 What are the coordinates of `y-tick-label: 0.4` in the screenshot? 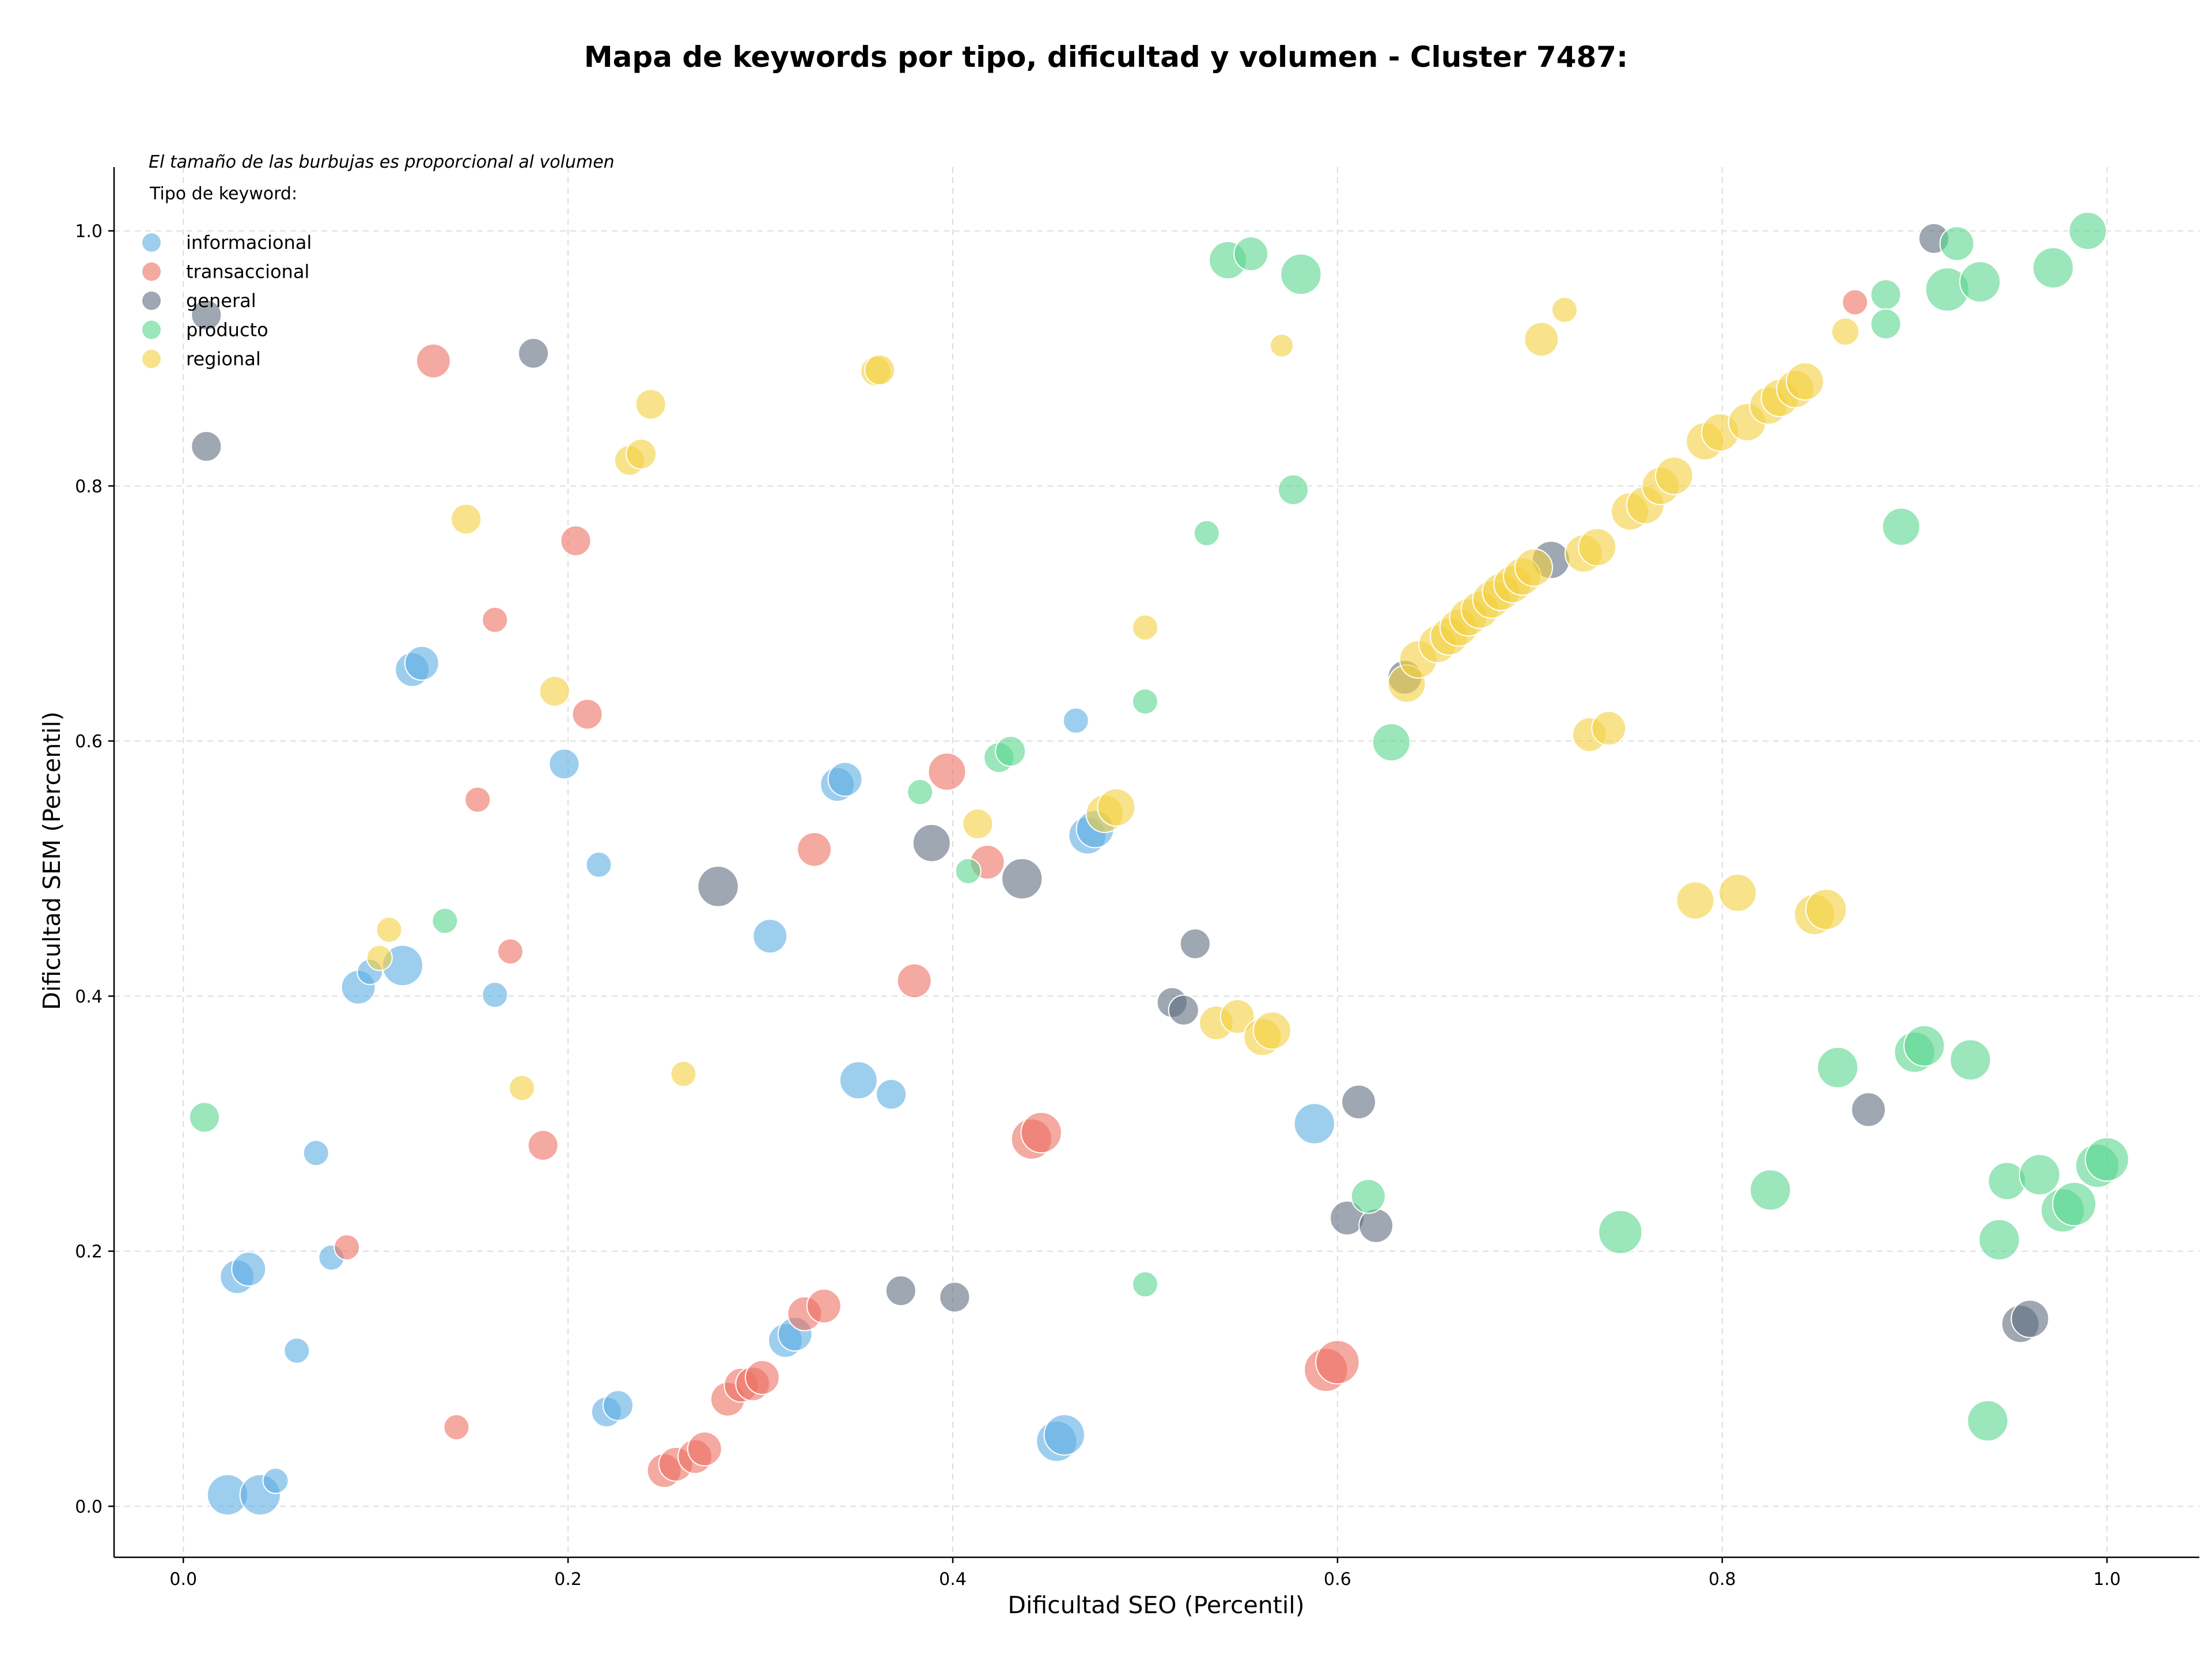 It's located at (89, 997).